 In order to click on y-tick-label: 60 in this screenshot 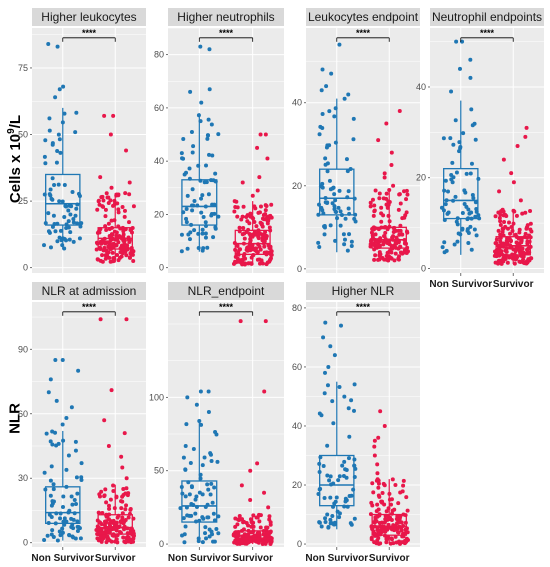, I will do `click(159, 108)`.